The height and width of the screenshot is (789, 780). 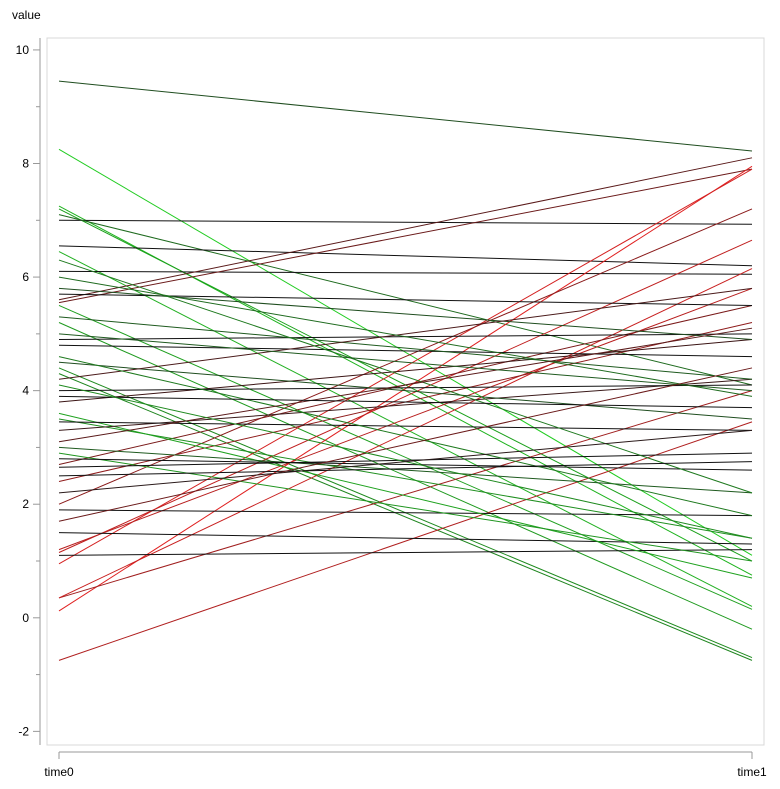 What do you see at coordinates (25, 504) in the screenshot?
I see `y-tick-label: 2` at bounding box center [25, 504].